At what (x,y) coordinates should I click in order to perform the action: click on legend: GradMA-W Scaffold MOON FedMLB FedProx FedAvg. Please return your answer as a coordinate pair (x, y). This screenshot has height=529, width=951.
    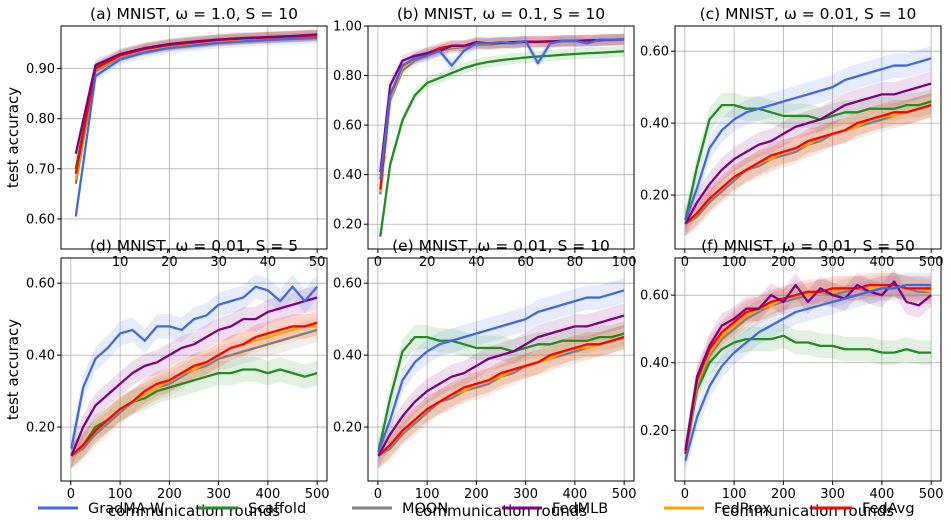
    Looking at the image, I should click on (476, 509).